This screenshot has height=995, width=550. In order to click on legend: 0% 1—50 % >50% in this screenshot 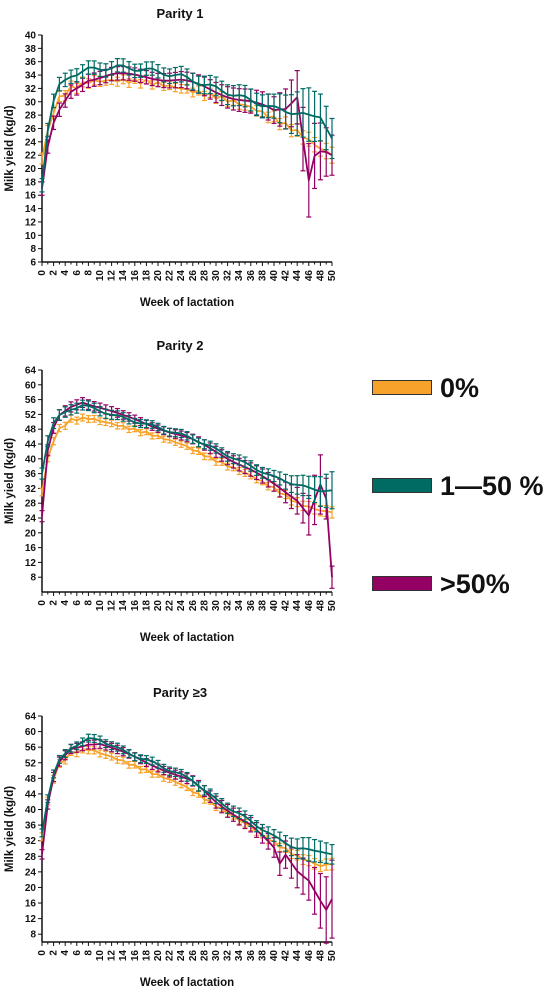, I will do `click(458, 490)`.